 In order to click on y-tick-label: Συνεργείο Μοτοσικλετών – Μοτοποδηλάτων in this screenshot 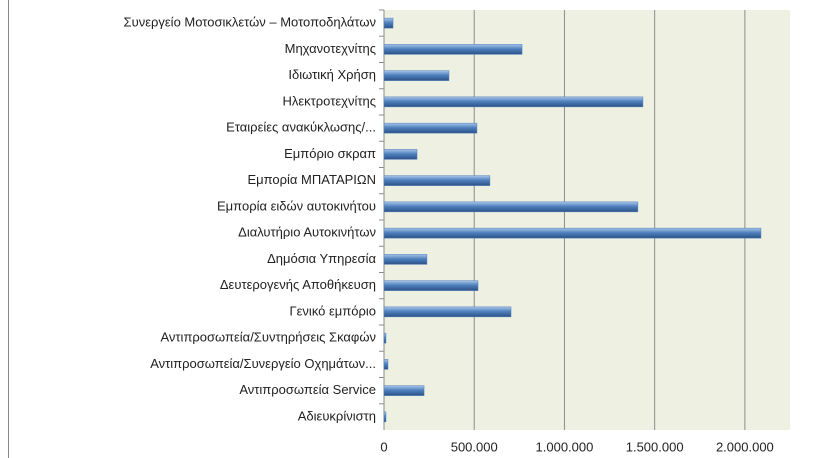, I will do `click(250, 22)`.